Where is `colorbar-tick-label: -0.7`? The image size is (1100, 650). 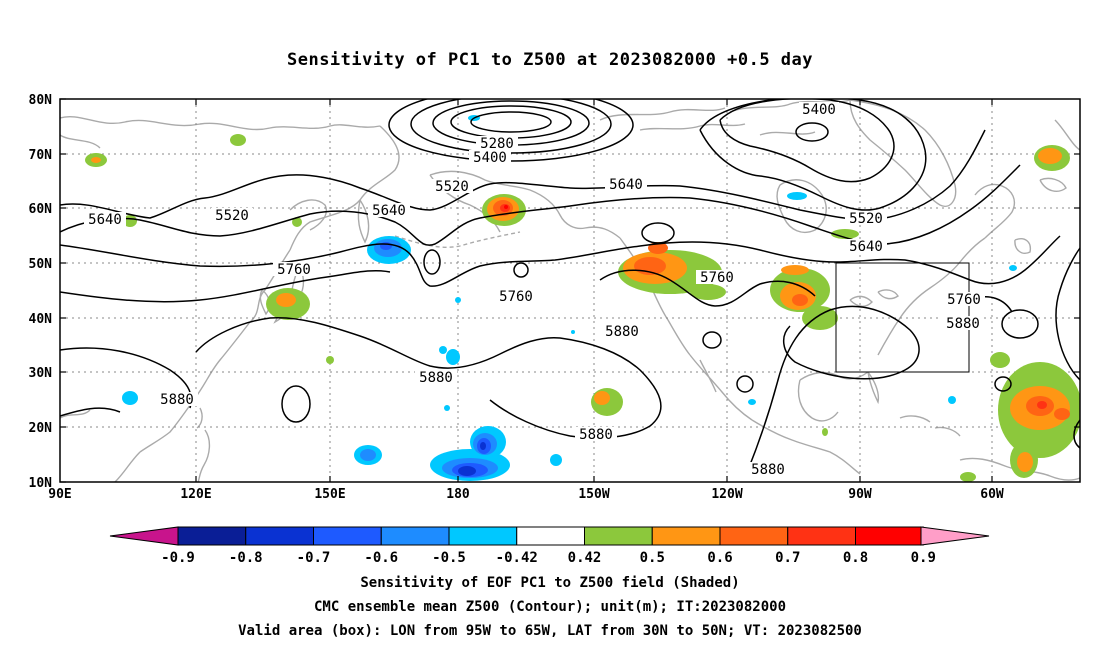
colorbar-tick-label: -0.7 is located at coordinates (314, 558).